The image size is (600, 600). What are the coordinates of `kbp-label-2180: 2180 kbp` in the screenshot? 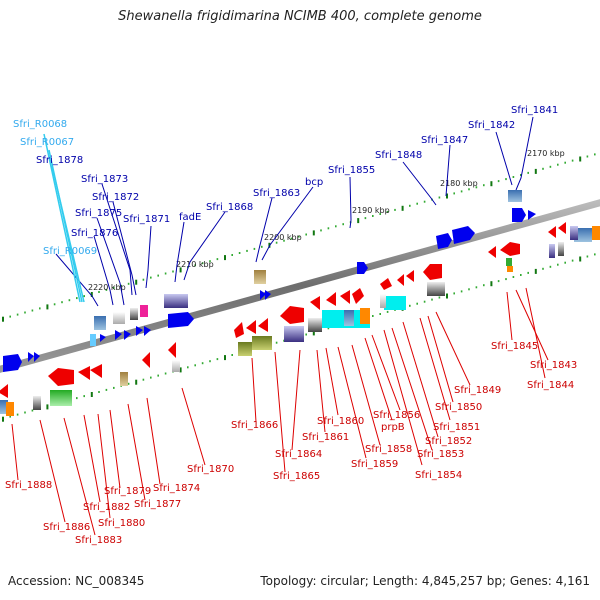 It's located at (459, 183).